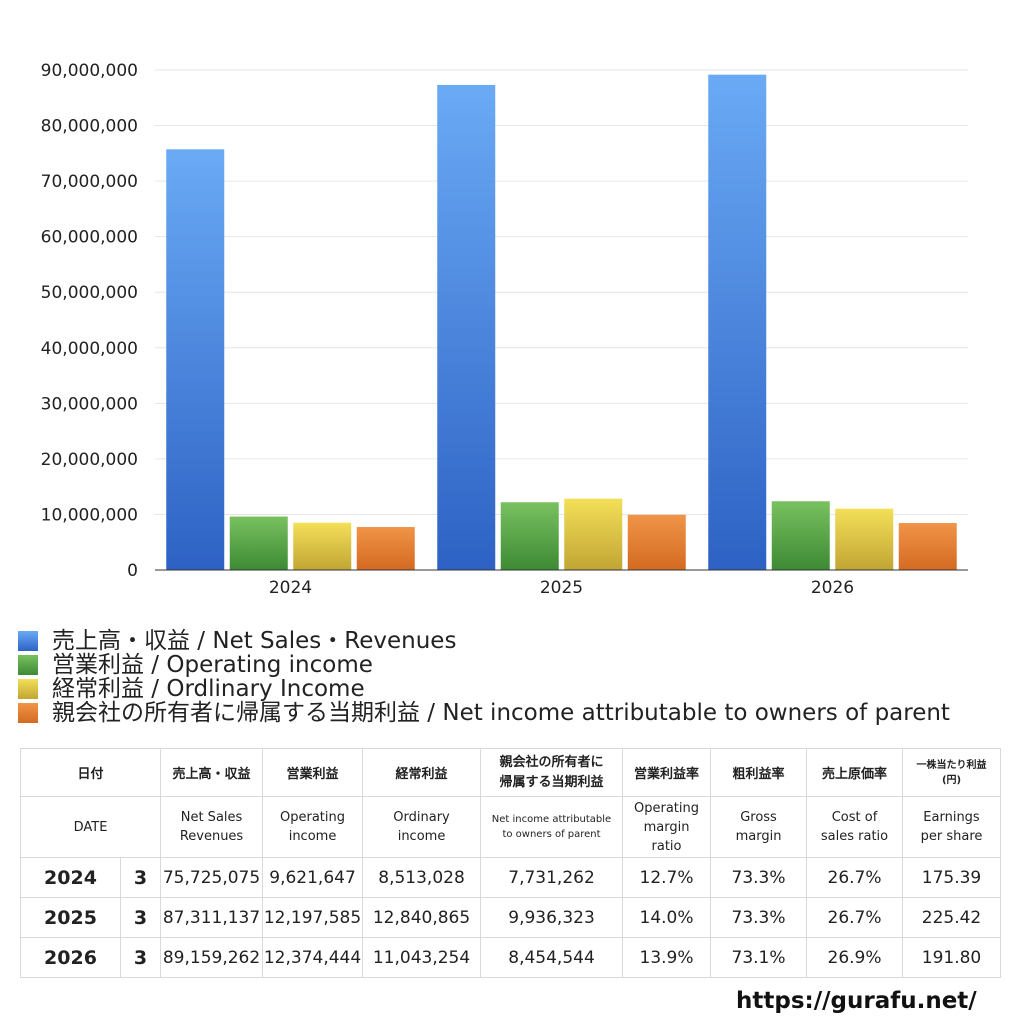  What do you see at coordinates (552, 957) in the screenshot?
I see `cell-net-income: 8,454,544` at bounding box center [552, 957].